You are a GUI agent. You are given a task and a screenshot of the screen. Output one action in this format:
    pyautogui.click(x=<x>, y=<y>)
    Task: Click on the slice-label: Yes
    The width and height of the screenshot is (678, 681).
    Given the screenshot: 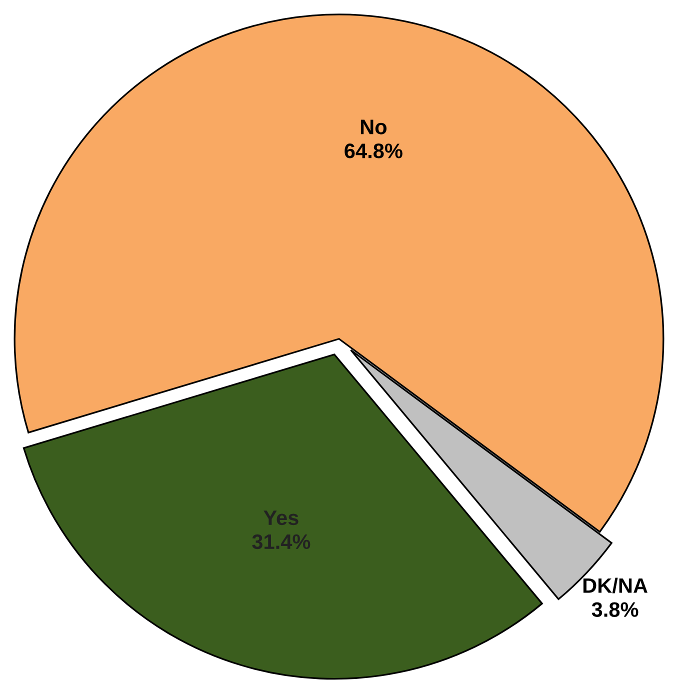 What is the action you would take?
    pyautogui.click(x=281, y=518)
    